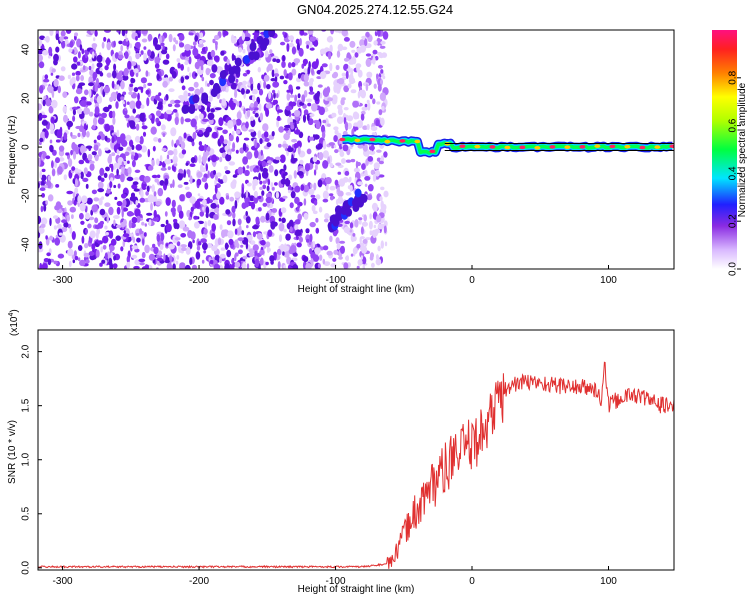  What do you see at coordinates (522, 147) in the screenshot?
I see `carrier-peak` at bounding box center [522, 147].